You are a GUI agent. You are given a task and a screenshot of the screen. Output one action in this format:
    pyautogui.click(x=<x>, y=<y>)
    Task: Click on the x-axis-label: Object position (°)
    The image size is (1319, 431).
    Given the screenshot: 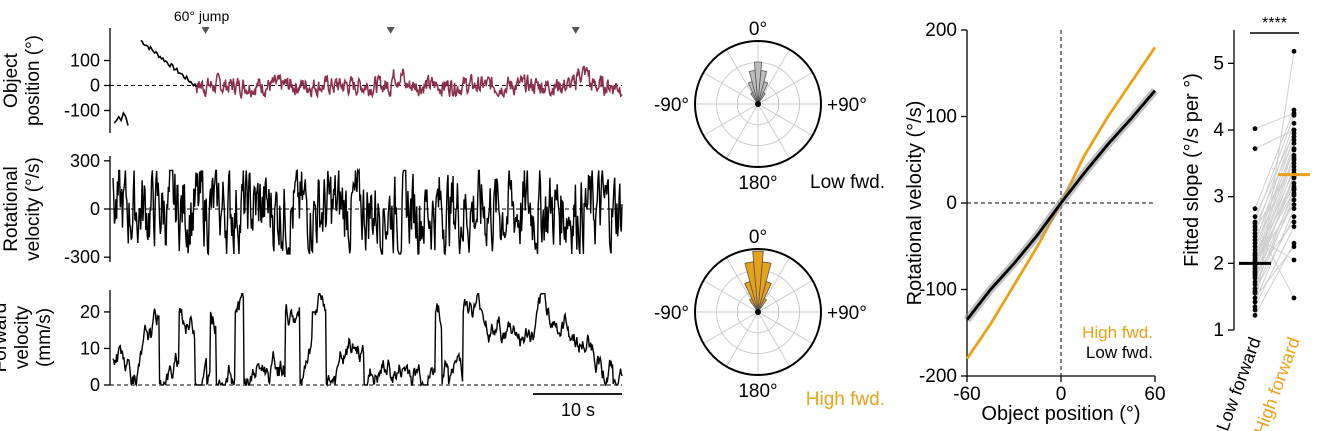 What is the action you would take?
    pyautogui.click(x=1060, y=414)
    